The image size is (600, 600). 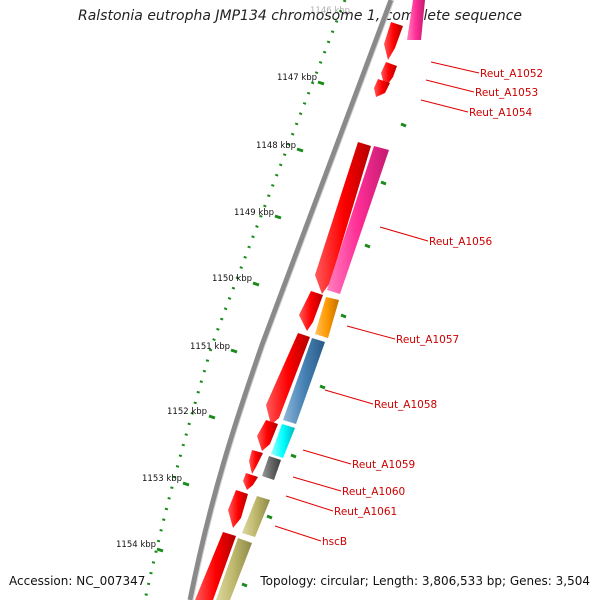 I want to click on tick-label: 1153 kbp, so click(x=162, y=479).